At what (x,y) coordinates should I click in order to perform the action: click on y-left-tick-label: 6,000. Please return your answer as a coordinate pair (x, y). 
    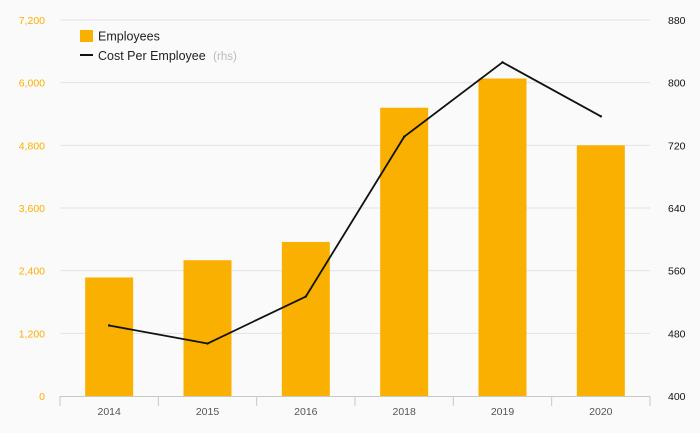
    Looking at the image, I should click on (32, 84).